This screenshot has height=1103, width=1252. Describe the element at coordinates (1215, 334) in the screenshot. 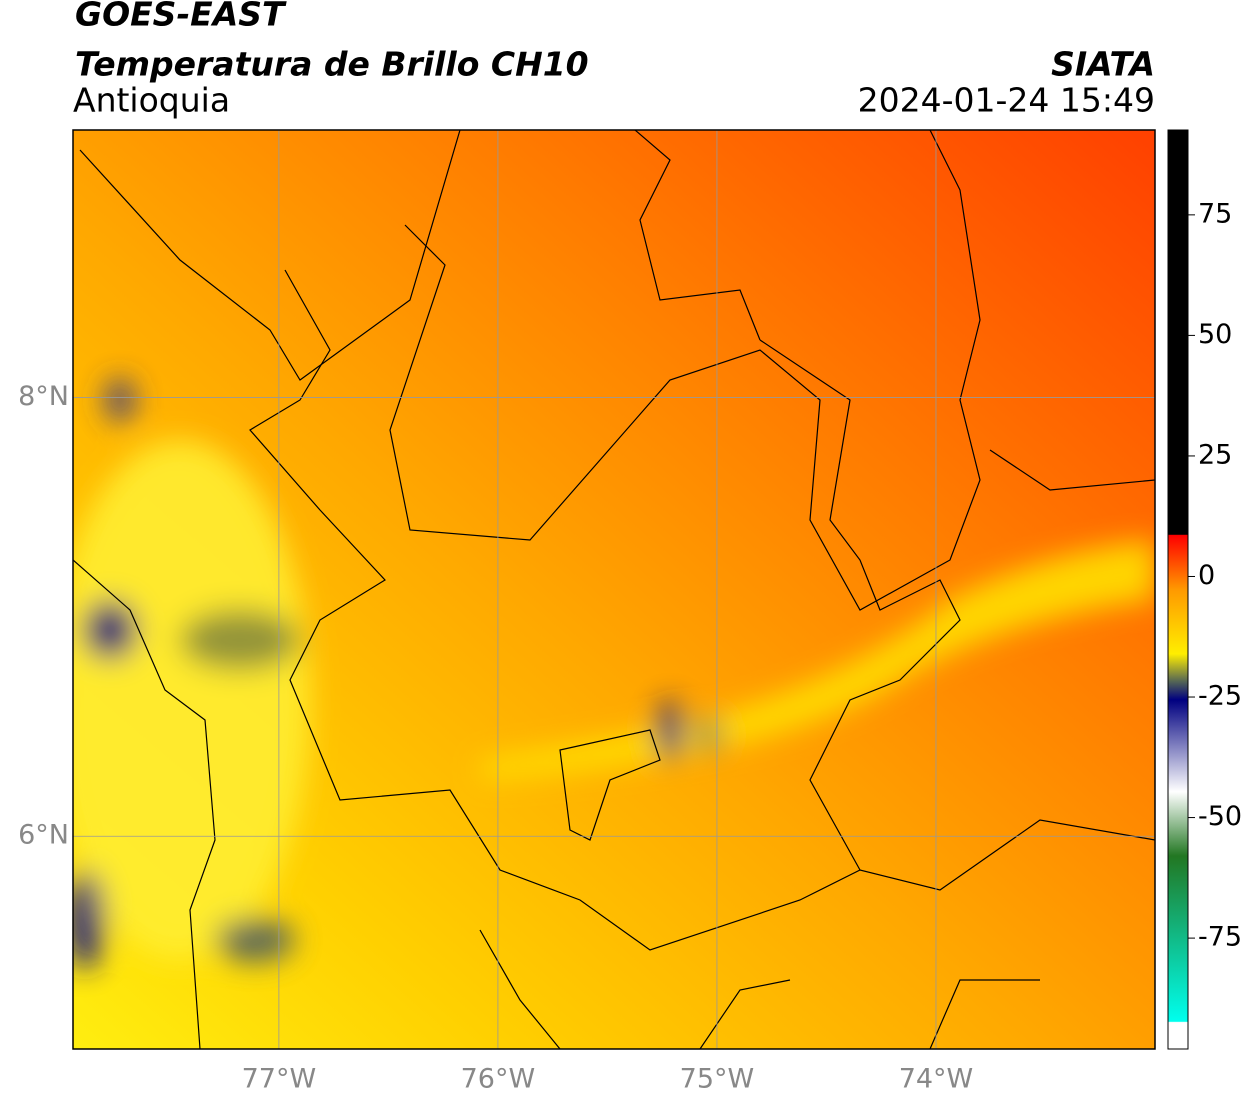

I see `colorbar-tick-label: 50` at that location.